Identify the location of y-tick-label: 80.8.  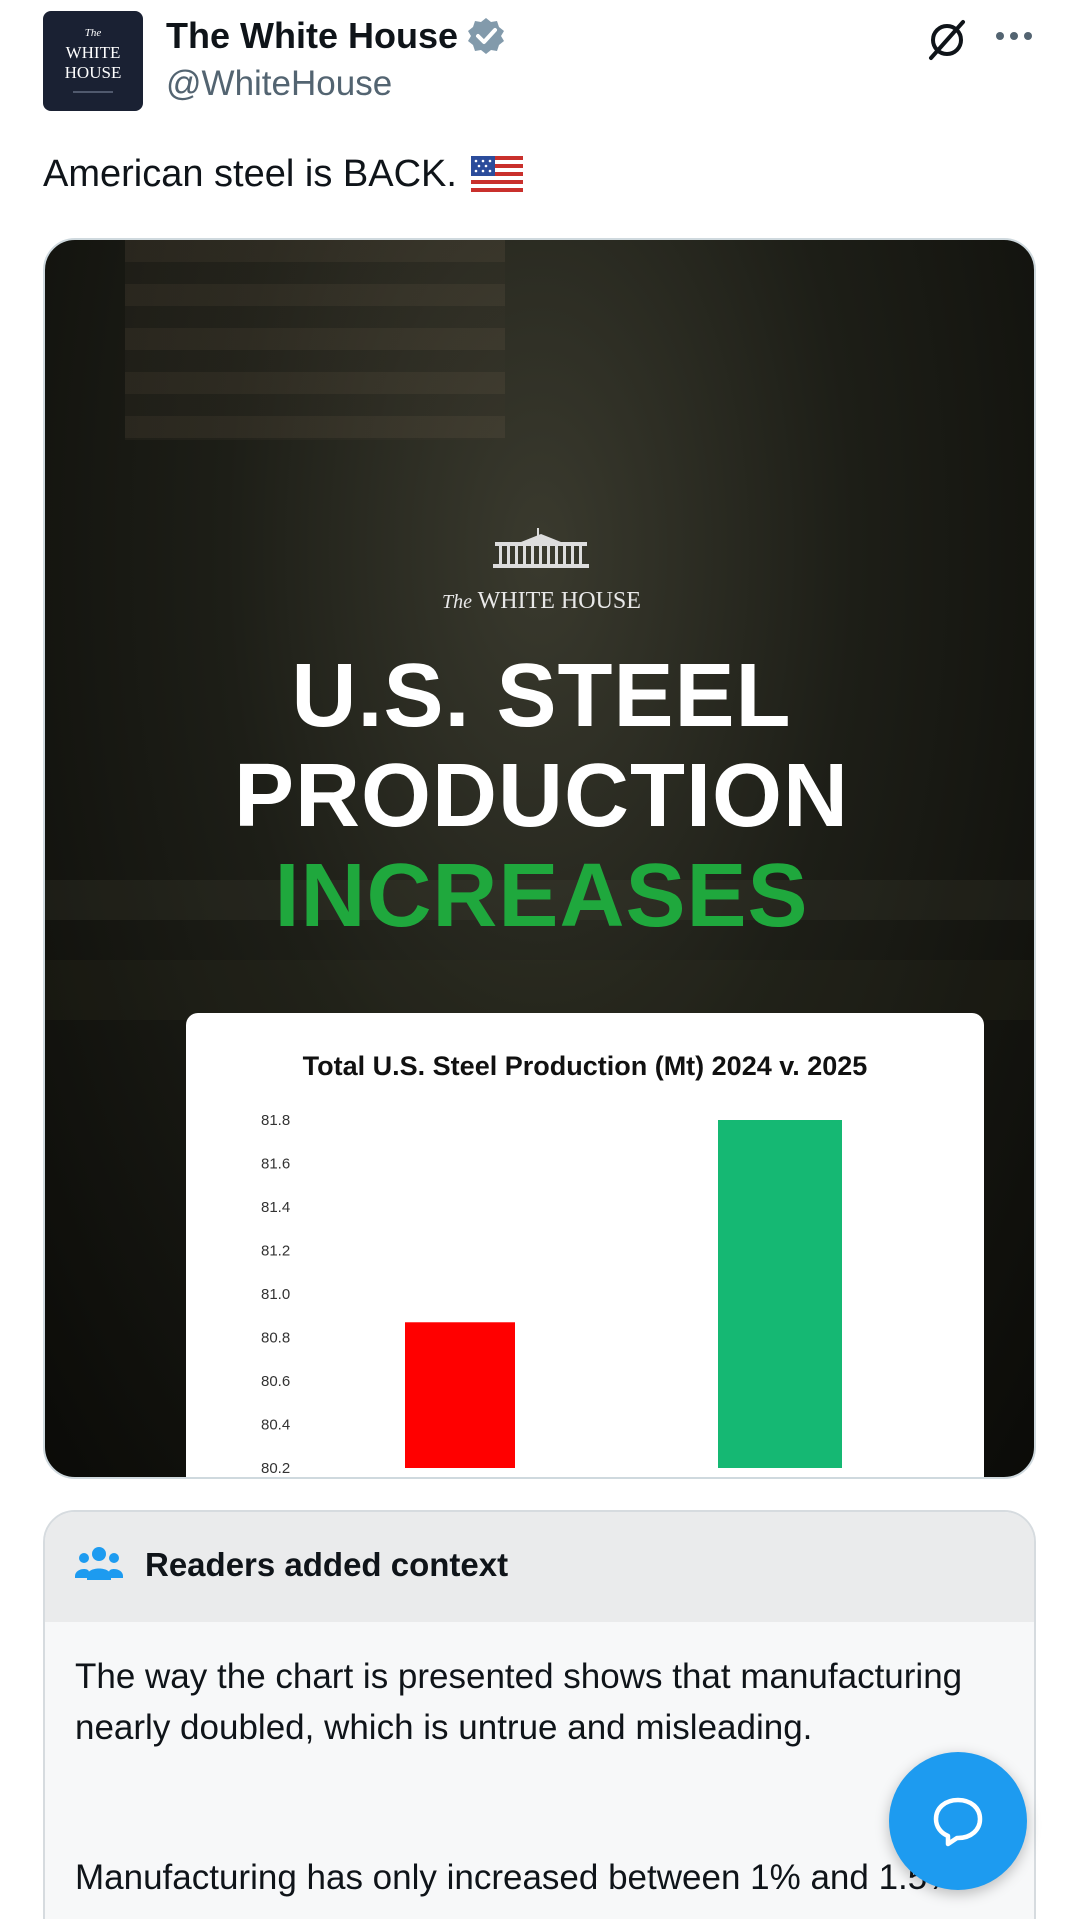
(275, 1338).